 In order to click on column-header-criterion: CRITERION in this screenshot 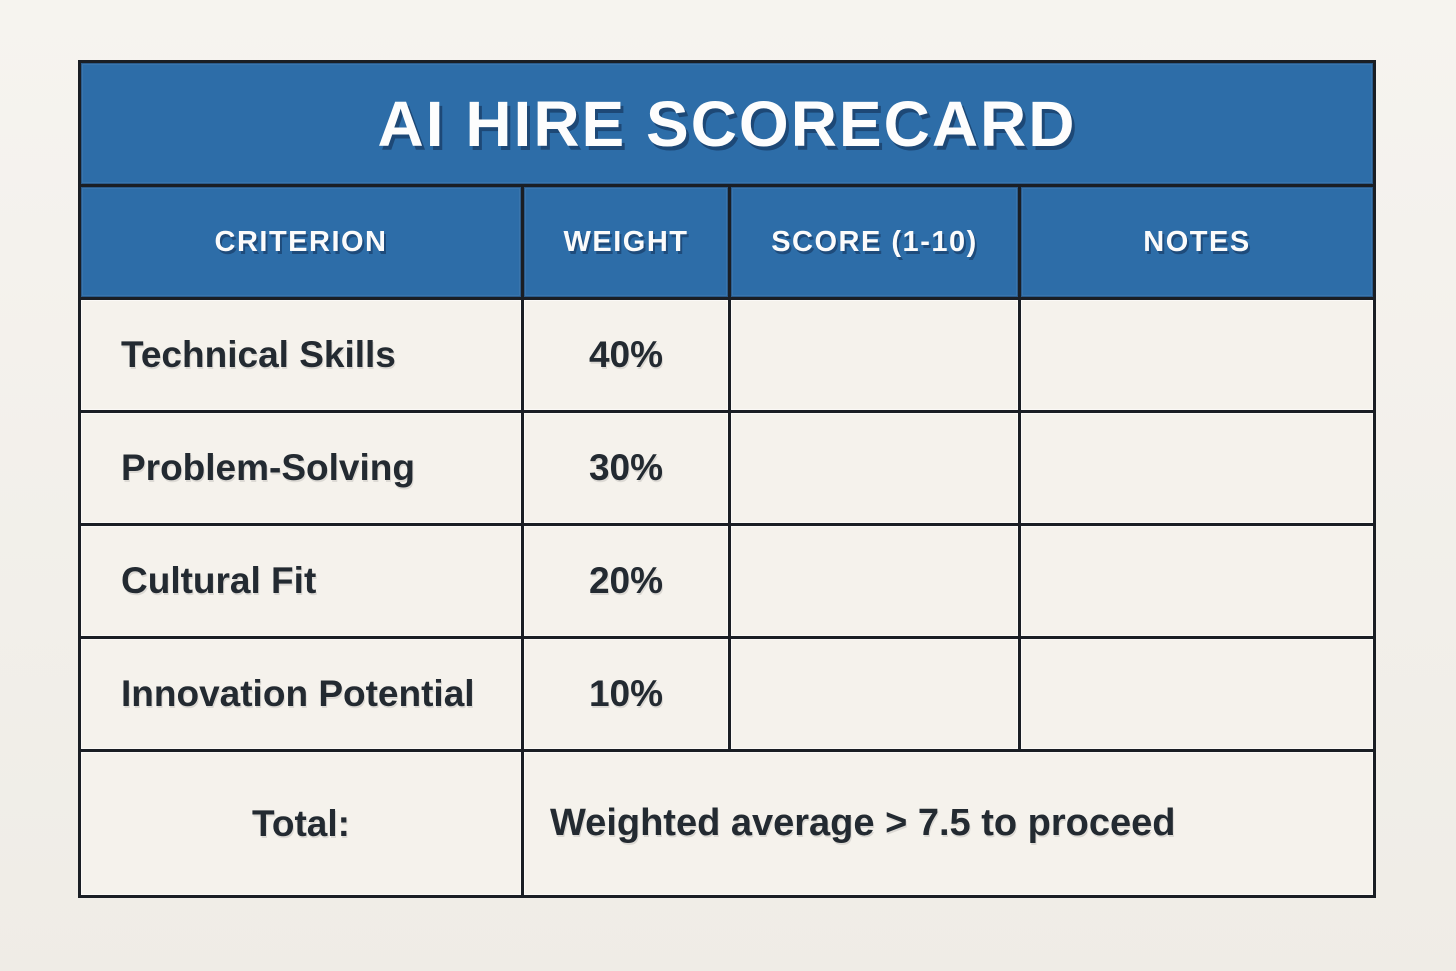, I will do `click(301, 242)`.